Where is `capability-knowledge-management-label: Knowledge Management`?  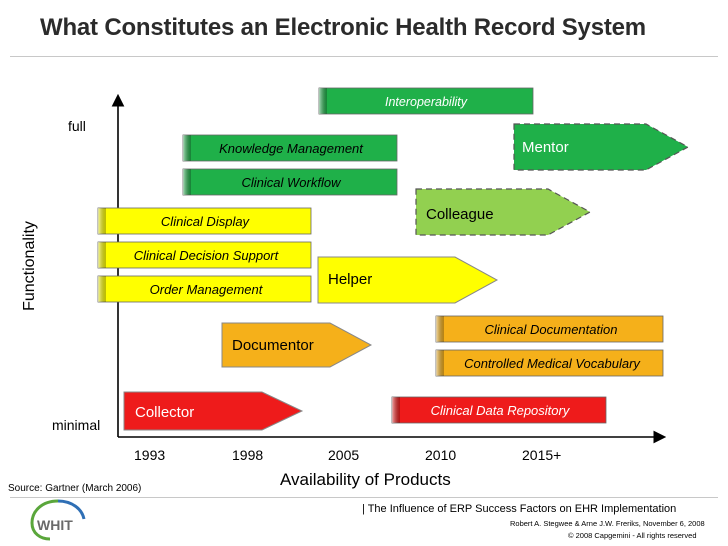
capability-knowledge-management-label: Knowledge Management is located at coordinates (291, 148).